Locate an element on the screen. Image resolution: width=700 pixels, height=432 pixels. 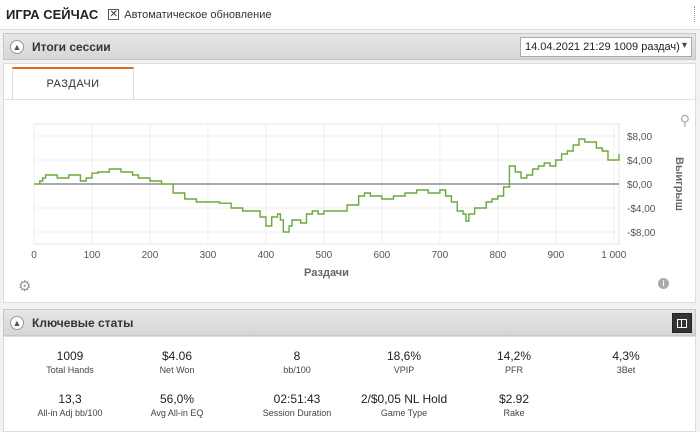
page-title: ИГРА СЕЙЧАС is located at coordinates (52, 14).